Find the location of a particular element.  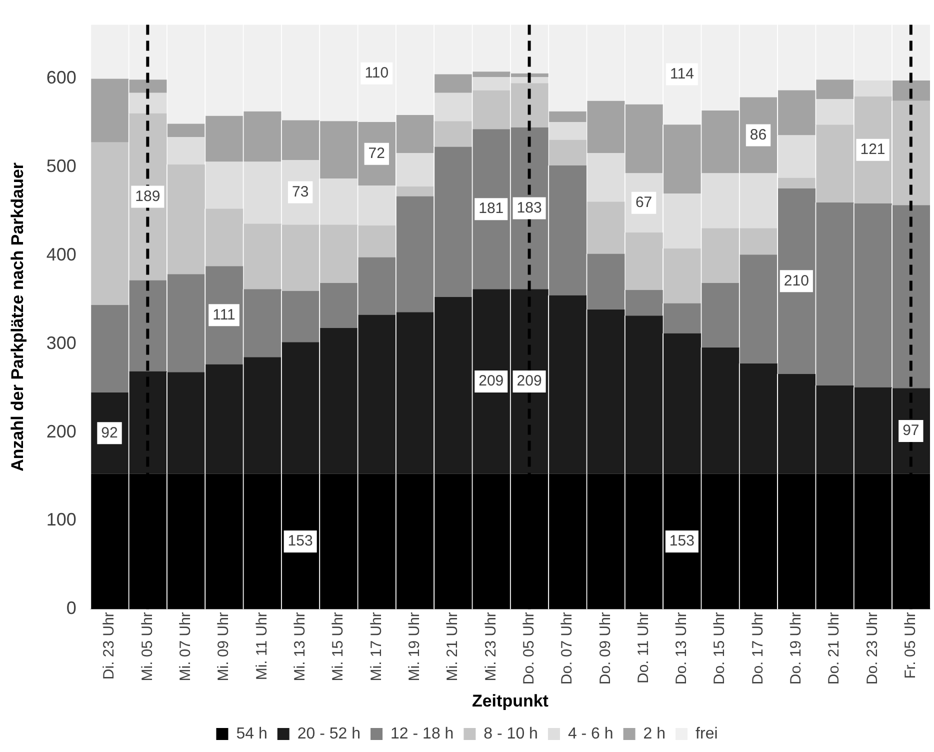

y-tick-label: 100 is located at coordinates (61, 520).